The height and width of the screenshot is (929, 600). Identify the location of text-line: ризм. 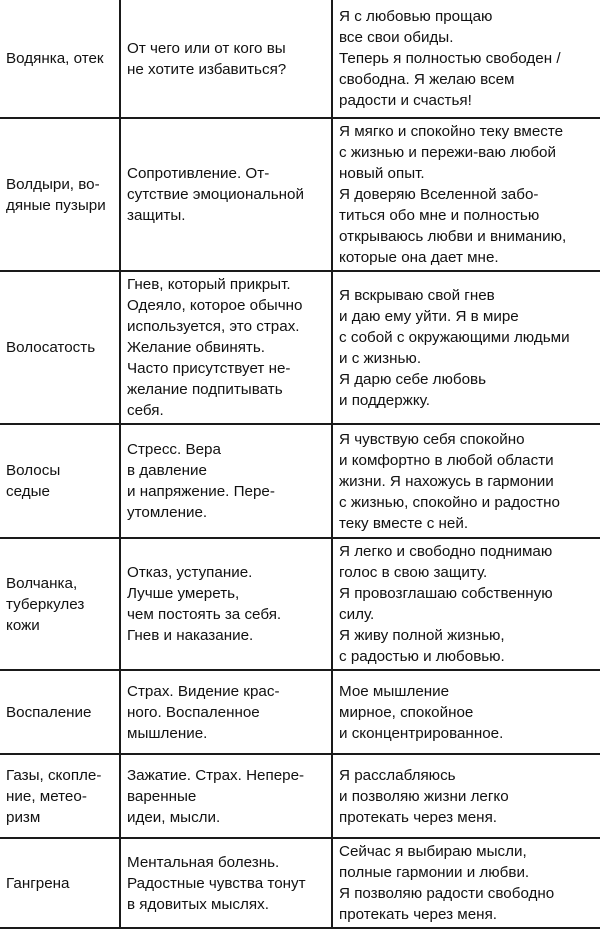
(23, 817).